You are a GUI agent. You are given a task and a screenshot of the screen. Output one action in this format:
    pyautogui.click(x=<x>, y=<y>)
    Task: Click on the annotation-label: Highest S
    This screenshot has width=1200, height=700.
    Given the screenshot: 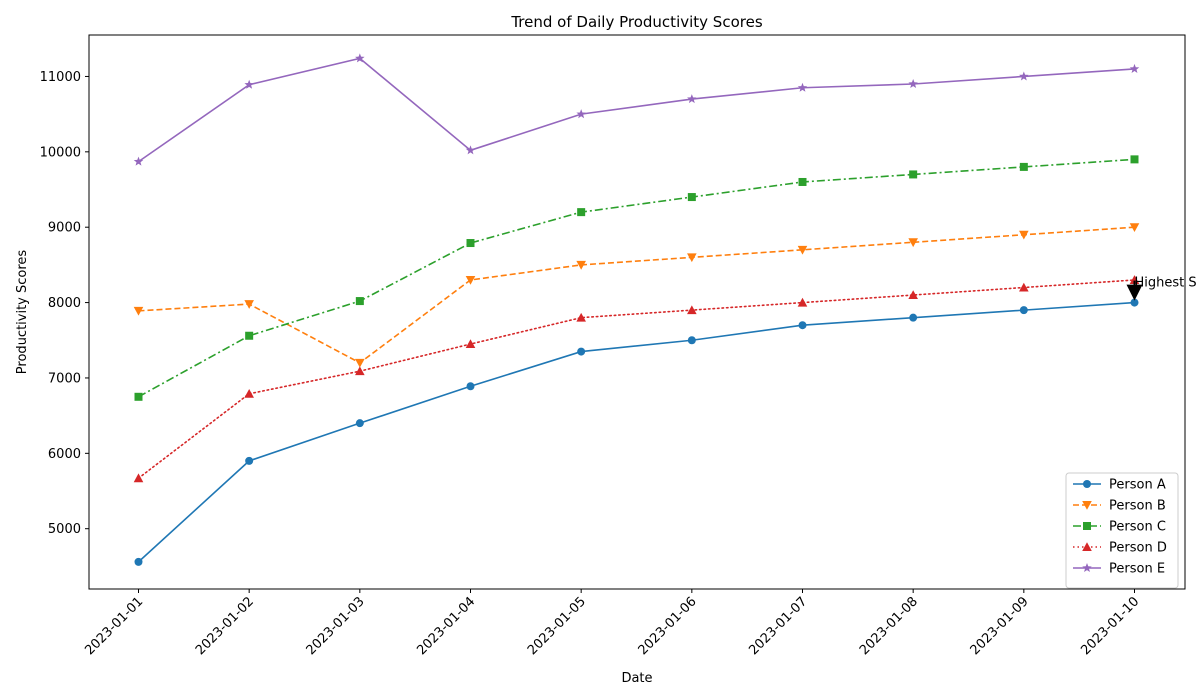 What is the action you would take?
    pyautogui.click(x=1166, y=283)
    